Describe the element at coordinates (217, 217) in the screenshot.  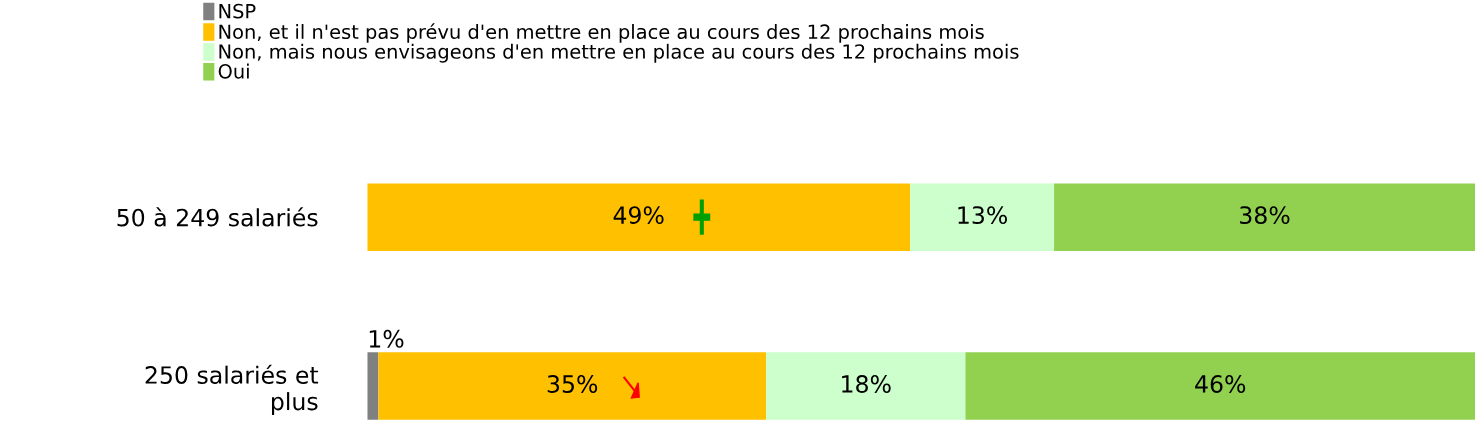
I see `y-tick-label: 50 à 249 salariés` at that location.